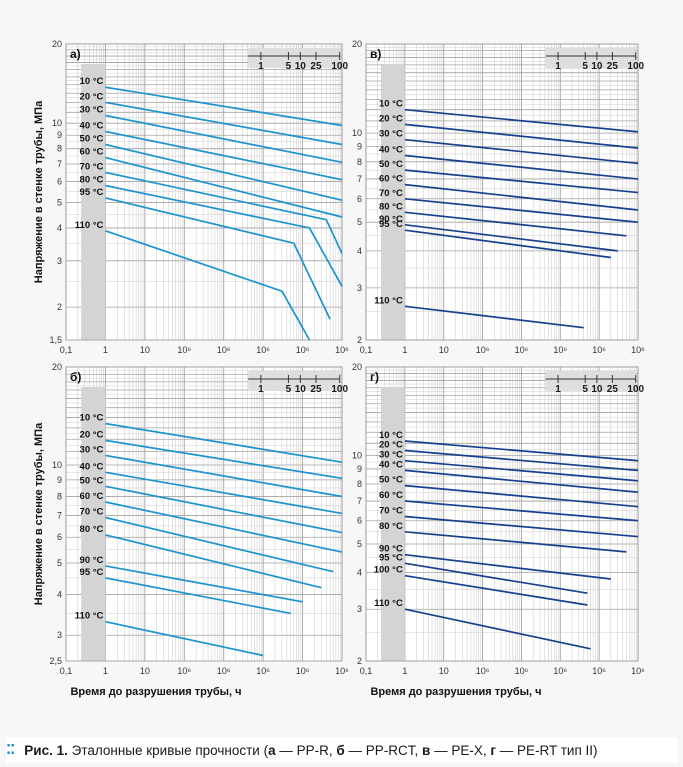  I want to click on caption-text-b: — PP-RCT,, so click(383, 750).